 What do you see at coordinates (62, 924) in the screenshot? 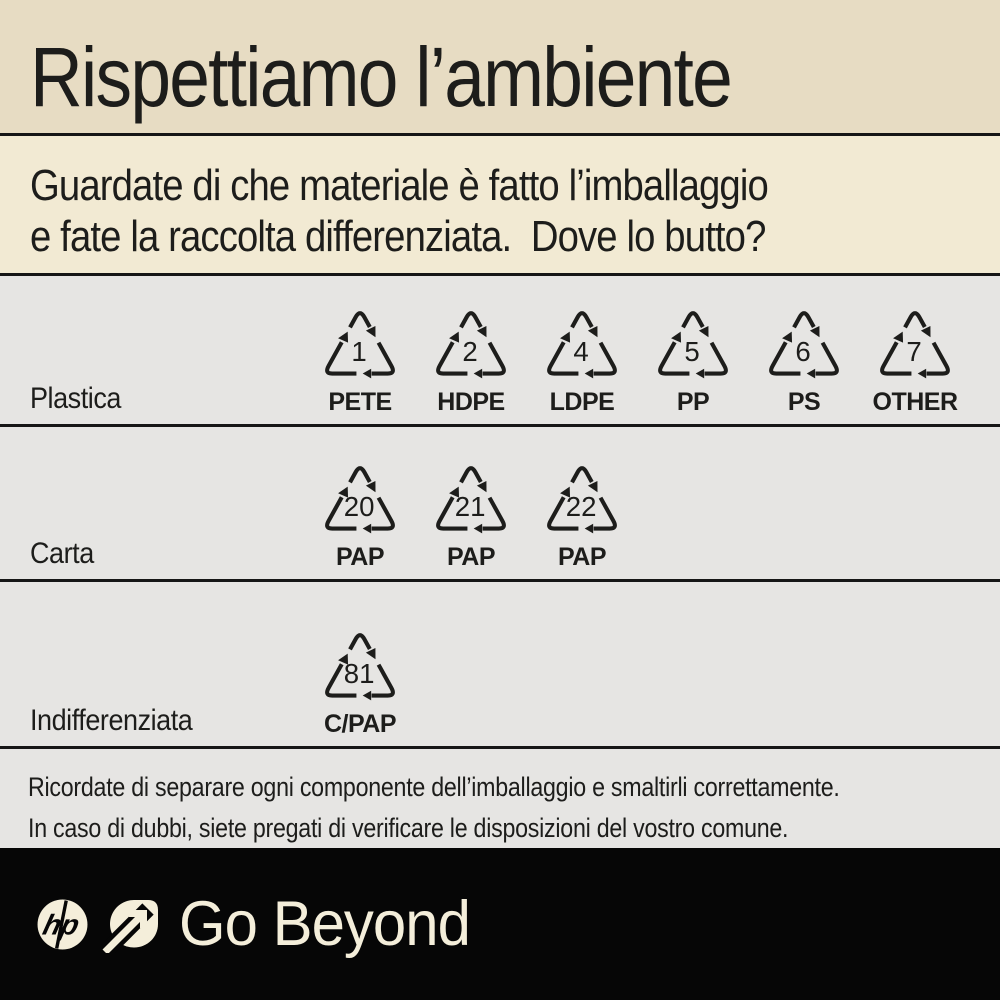
I see `hp-logo-icon: hp` at bounding box center [62, 924].